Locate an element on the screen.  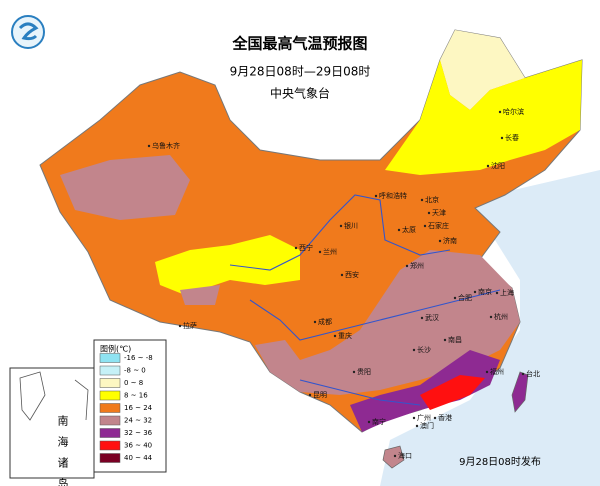
period: 9月28日08时—29日08时 is located at coordinates (300, 72).